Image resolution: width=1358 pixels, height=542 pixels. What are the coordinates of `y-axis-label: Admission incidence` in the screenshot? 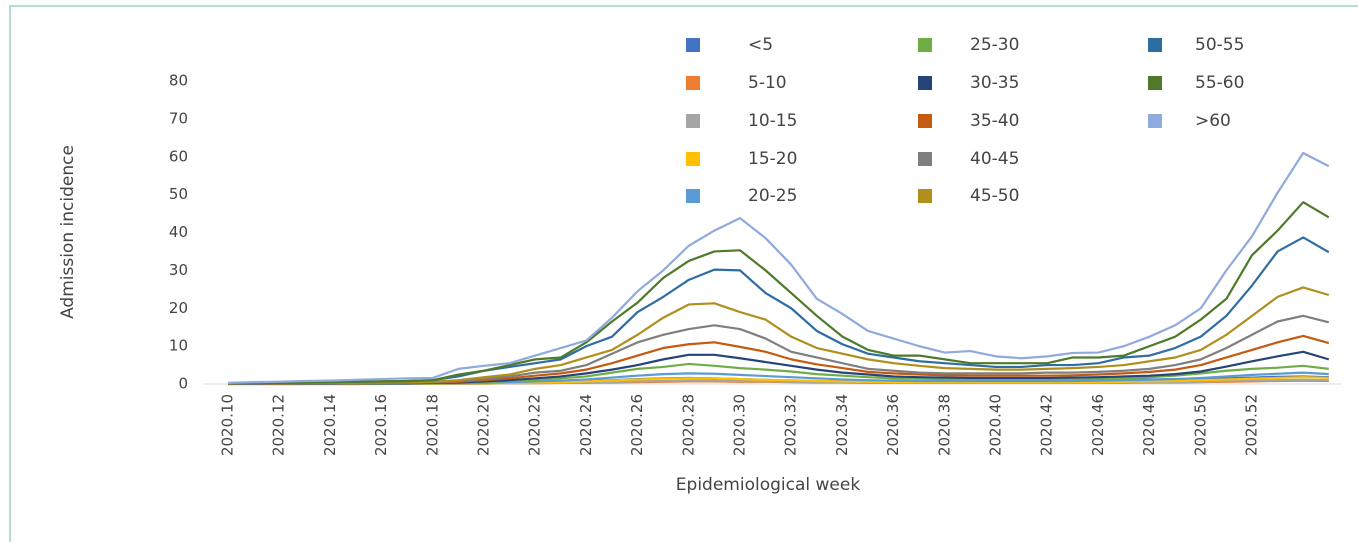 It's located at (68, 232).